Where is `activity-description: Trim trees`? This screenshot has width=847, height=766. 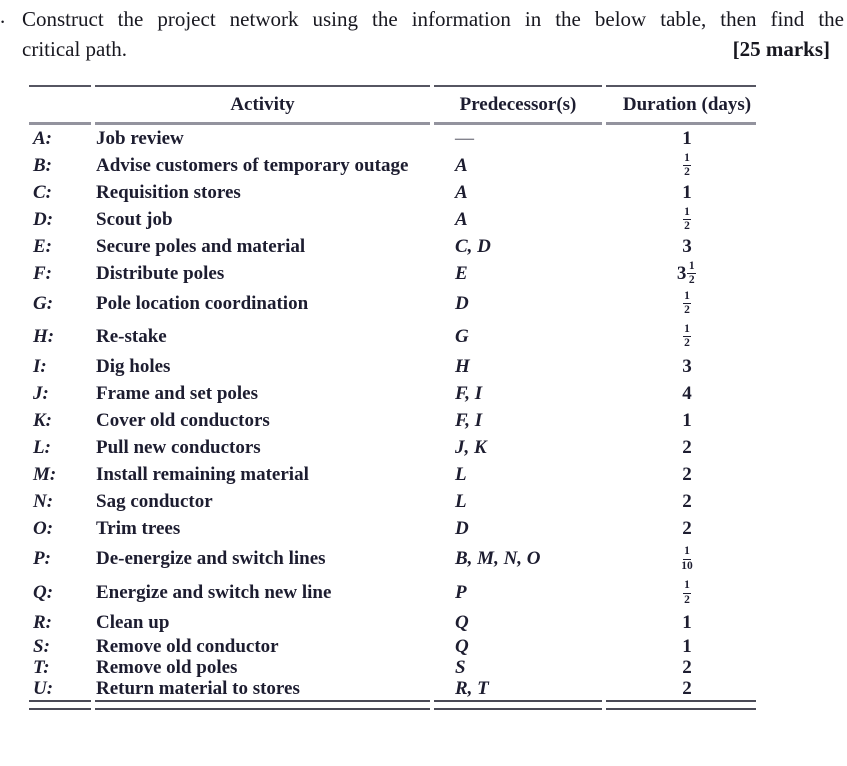
activity-description: Trim trees is located at coordinates (138, 528).